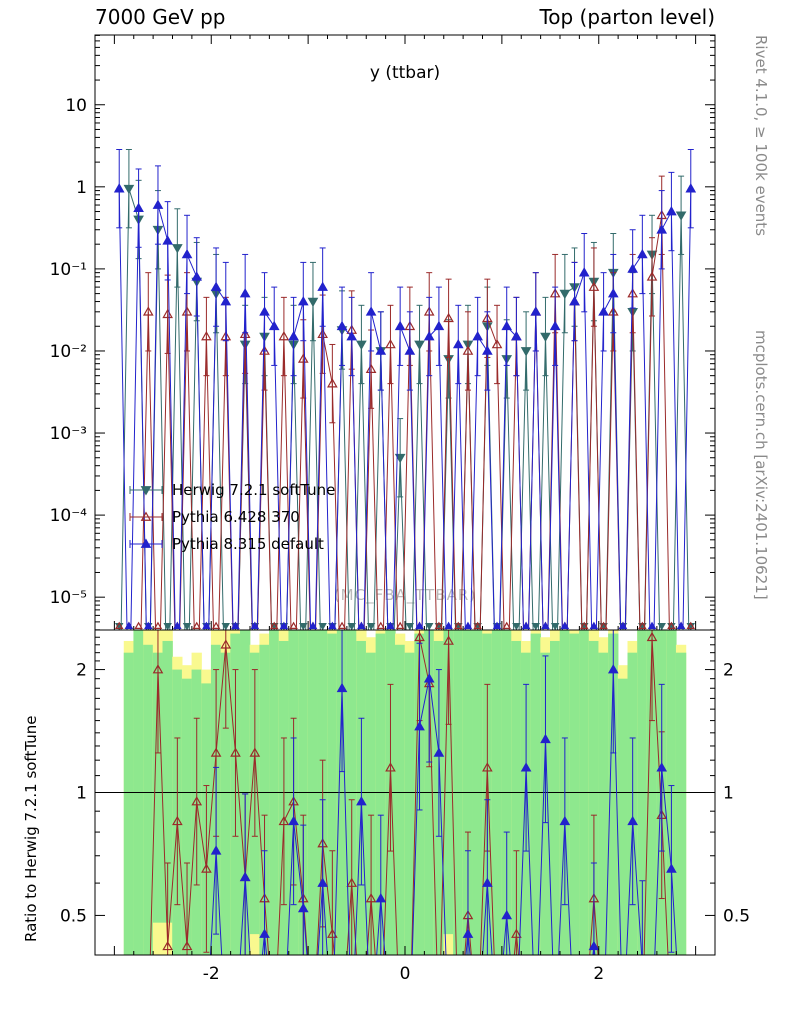 Image resolution: width=786 pixels, height=1024 pixels. I want to click on svg-text: 10⁻⁴, so click(69, 516).